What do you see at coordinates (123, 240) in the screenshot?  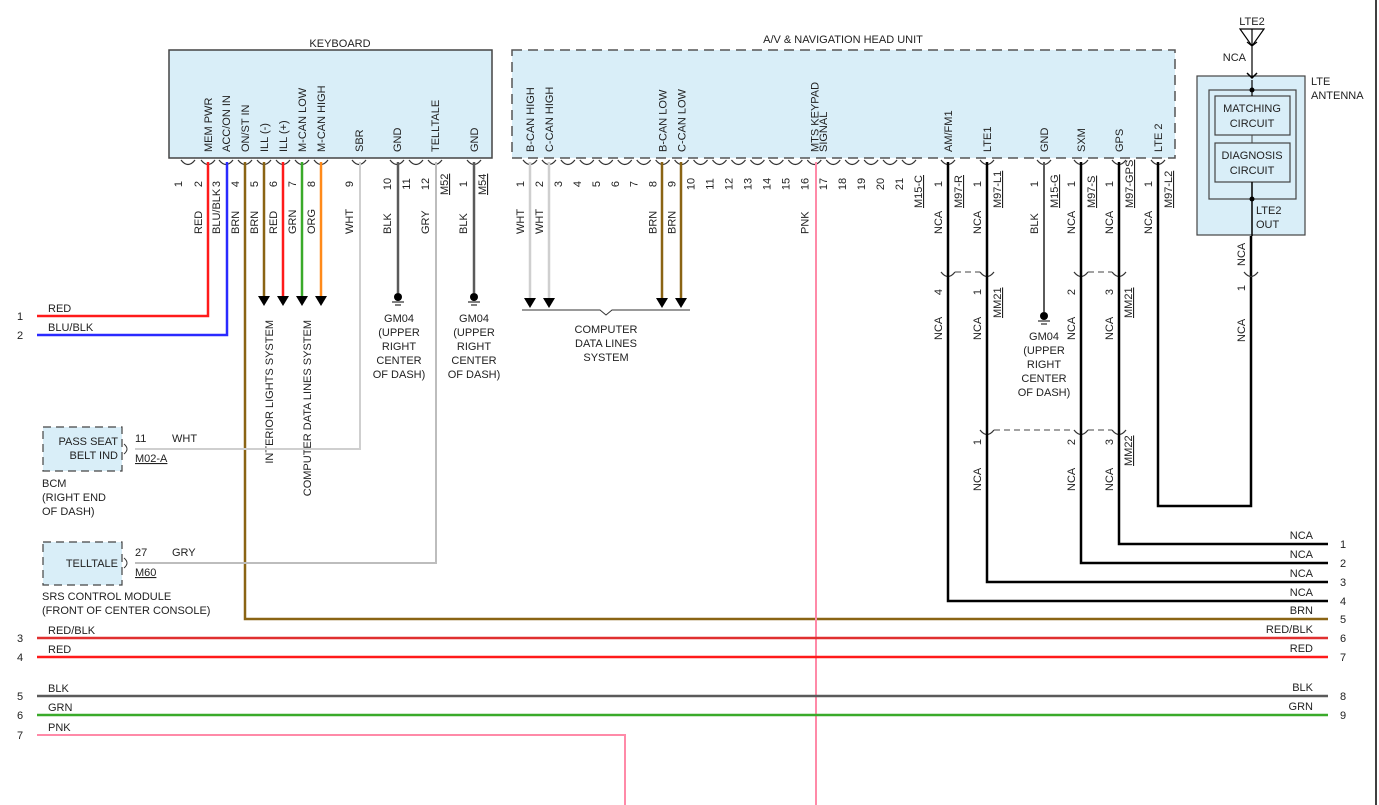 I see `wire-red` at bounding box center [123, 240].